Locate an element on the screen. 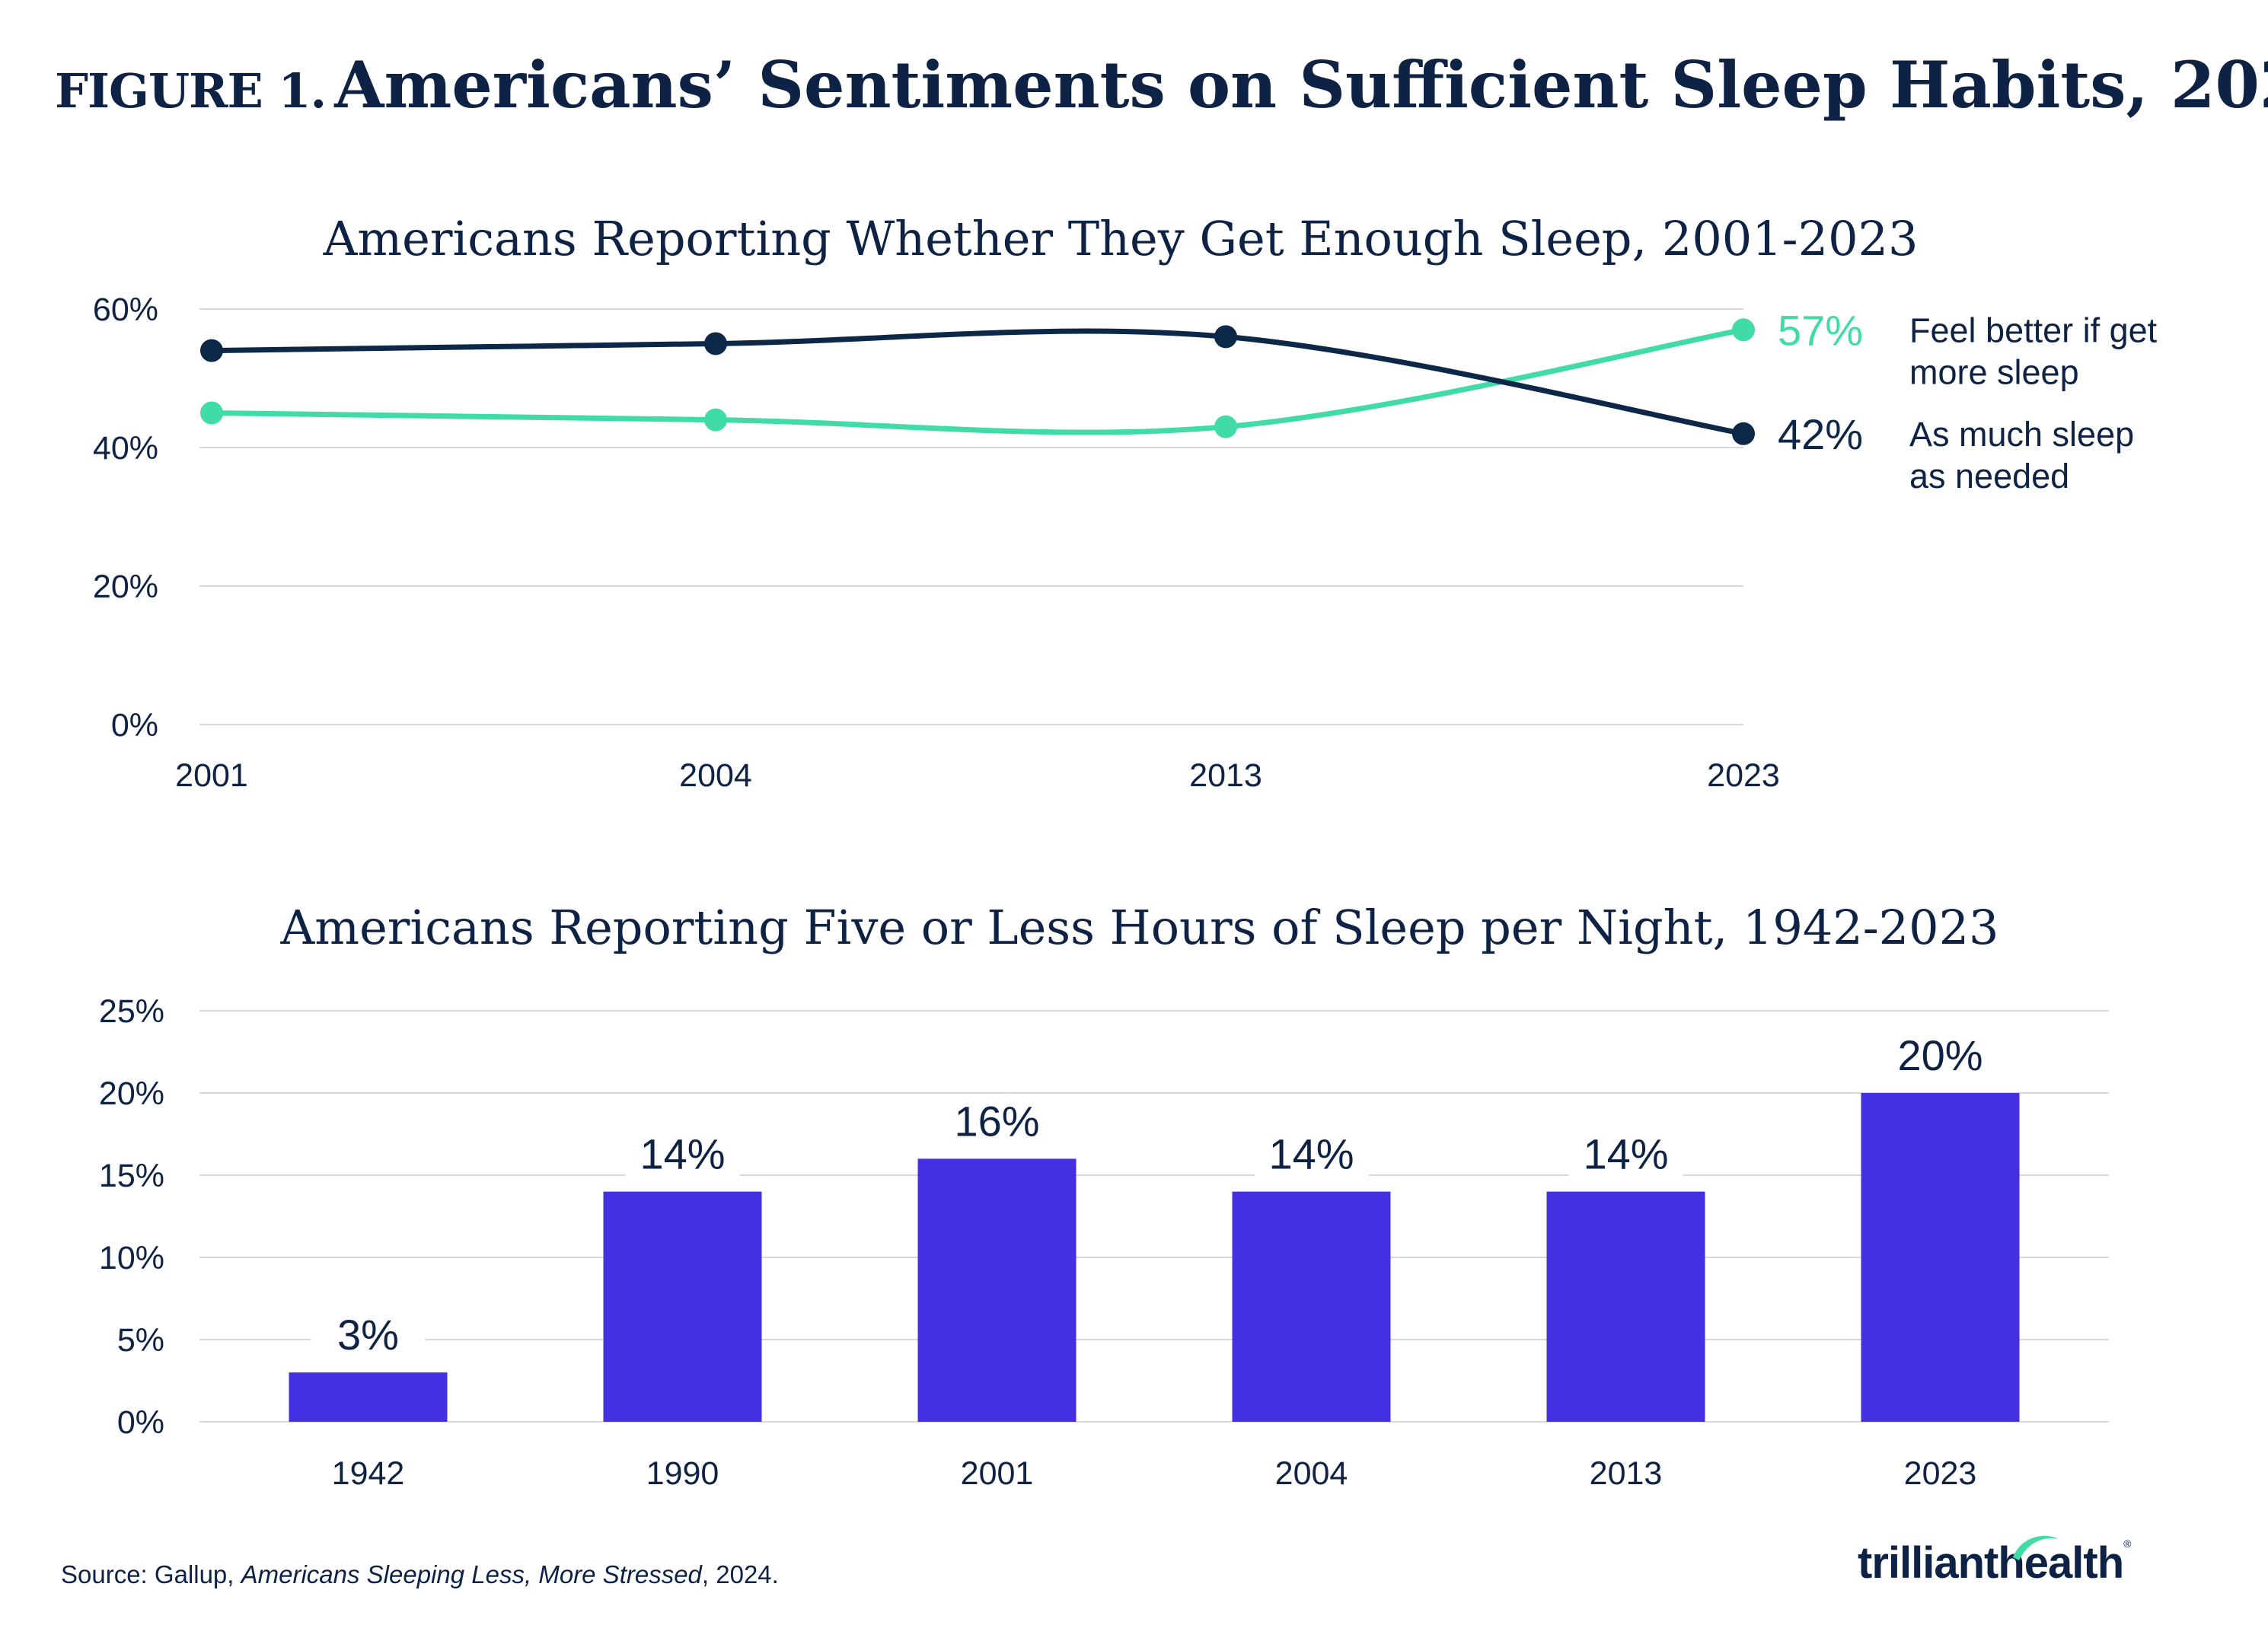  line-x-tick-label: 2013 is located at coordinates (1225, 775).